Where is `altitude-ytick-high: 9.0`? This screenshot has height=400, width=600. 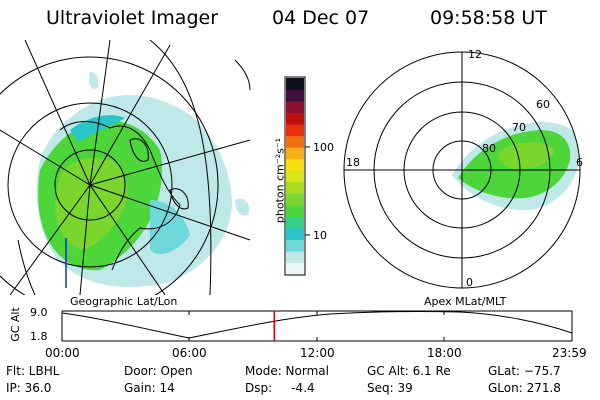
altitude-ytick-high: 9.0 is located at coordinates (39, 312).